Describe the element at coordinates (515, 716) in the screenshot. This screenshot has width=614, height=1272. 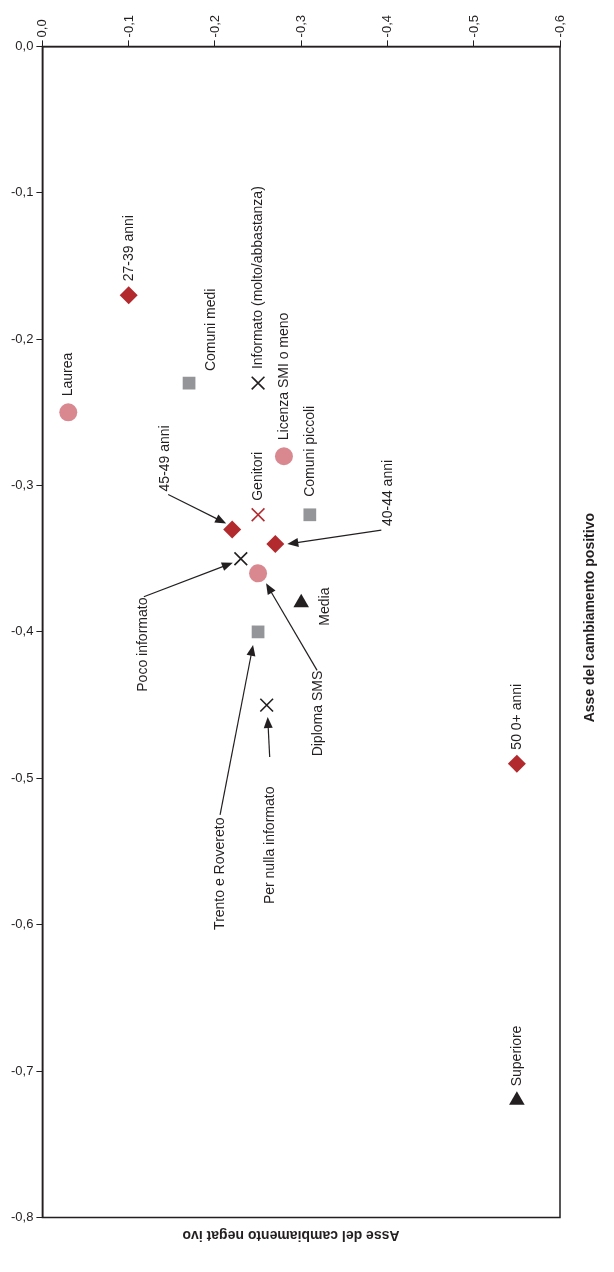
I see `annotation: 50 0+ anni` at that location.